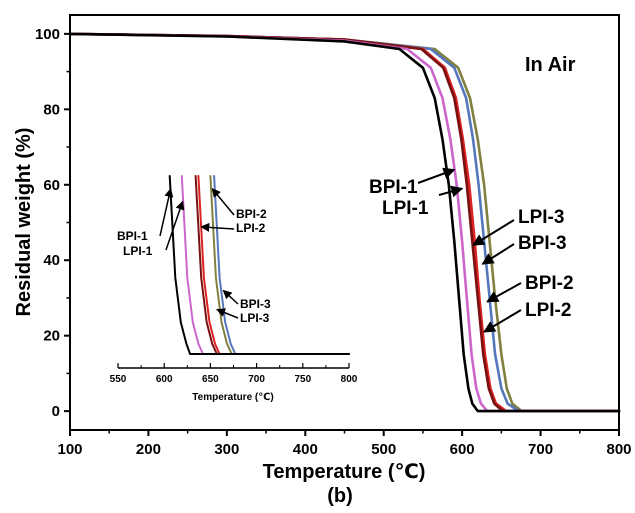  What do you see at coordinates (47, 34) in the screenshot?
I see `main-y-tick-label: 100` at bounding box center [47, 34].